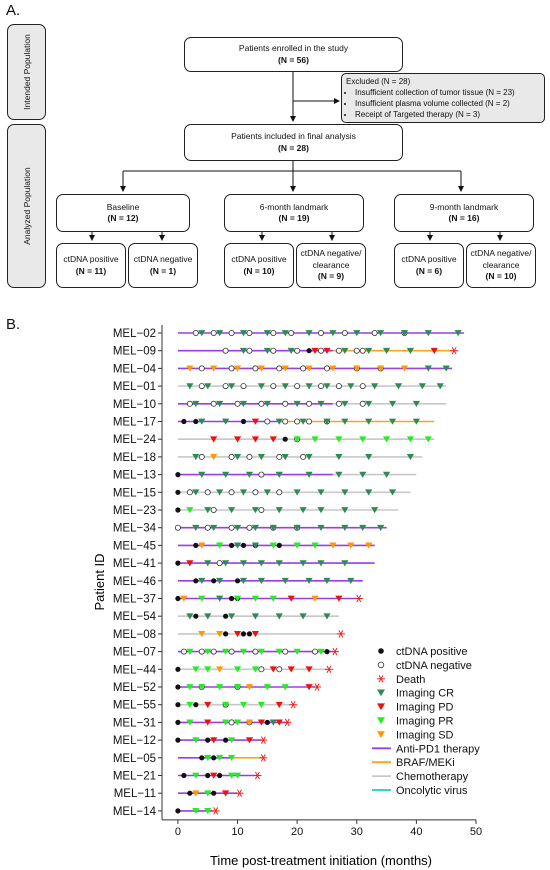  Describe the element at coordinates (13, 324) in the screenshot. I see `panel-b-label: B.` at that location.